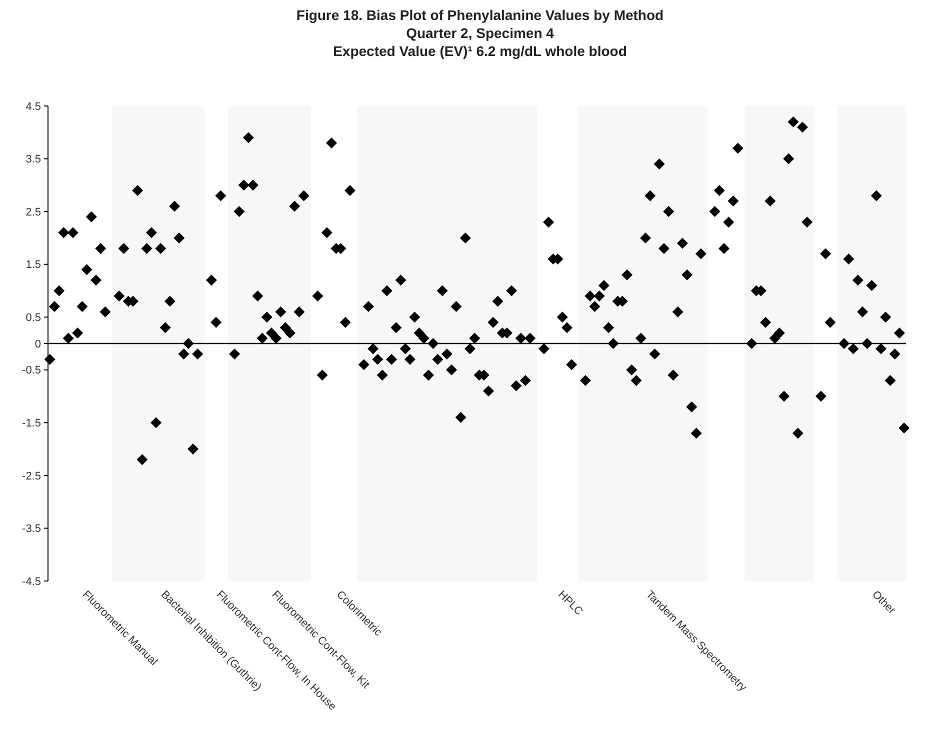 The width and height of the screenshot is (945, 756). Describe the element at coordinates (480, 15) in the screenshot. I see `chart-title: Figure 18. Bias Plot of Phenylalanine Values by Method` at that location.